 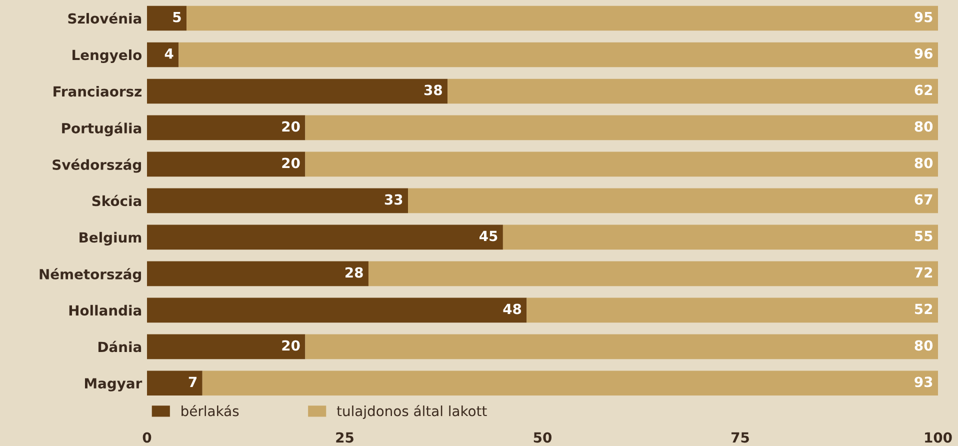 What do you see at coordinates (923, 309) in the screenshot?
I see `data-label: 52` at bounding box center [923, 309].